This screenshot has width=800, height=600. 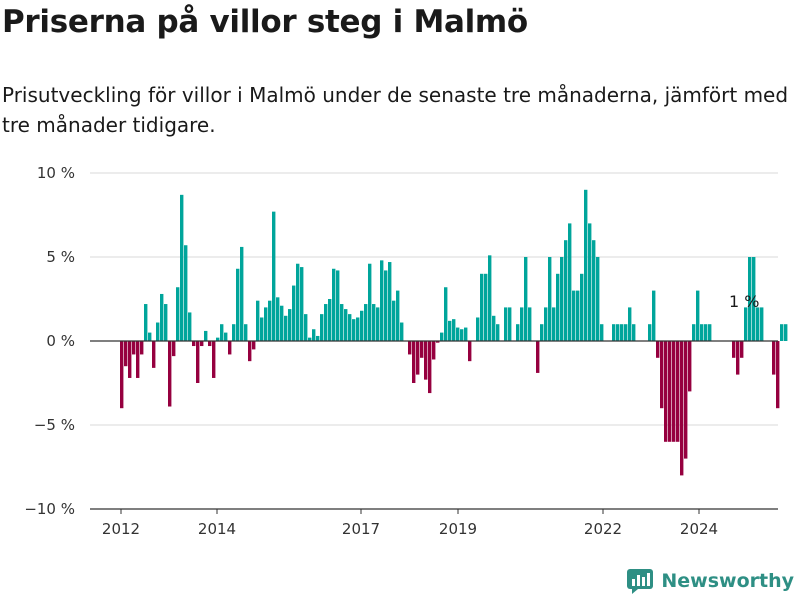 I want to click on x-tick-label: 2019, so click(x=458, y=527).